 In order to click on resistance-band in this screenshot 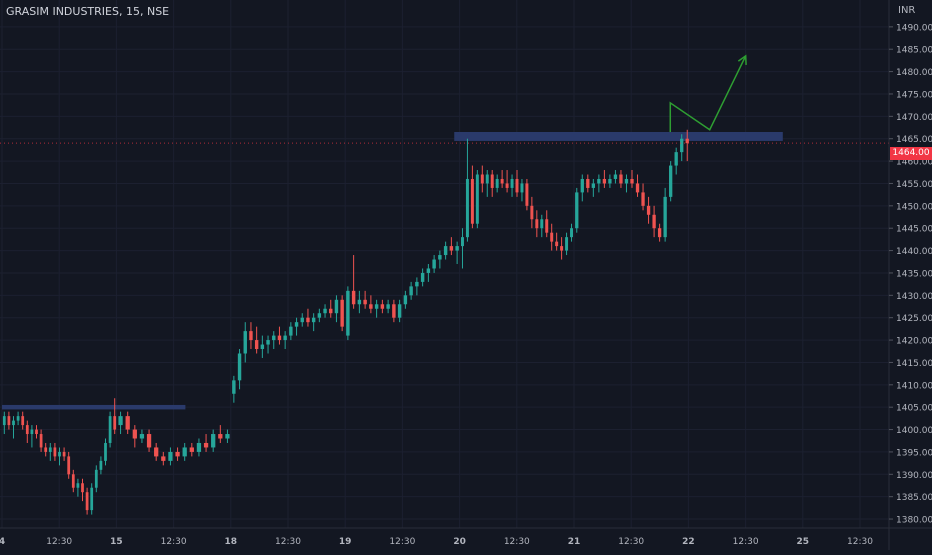, I will do `click(618, 136)`.